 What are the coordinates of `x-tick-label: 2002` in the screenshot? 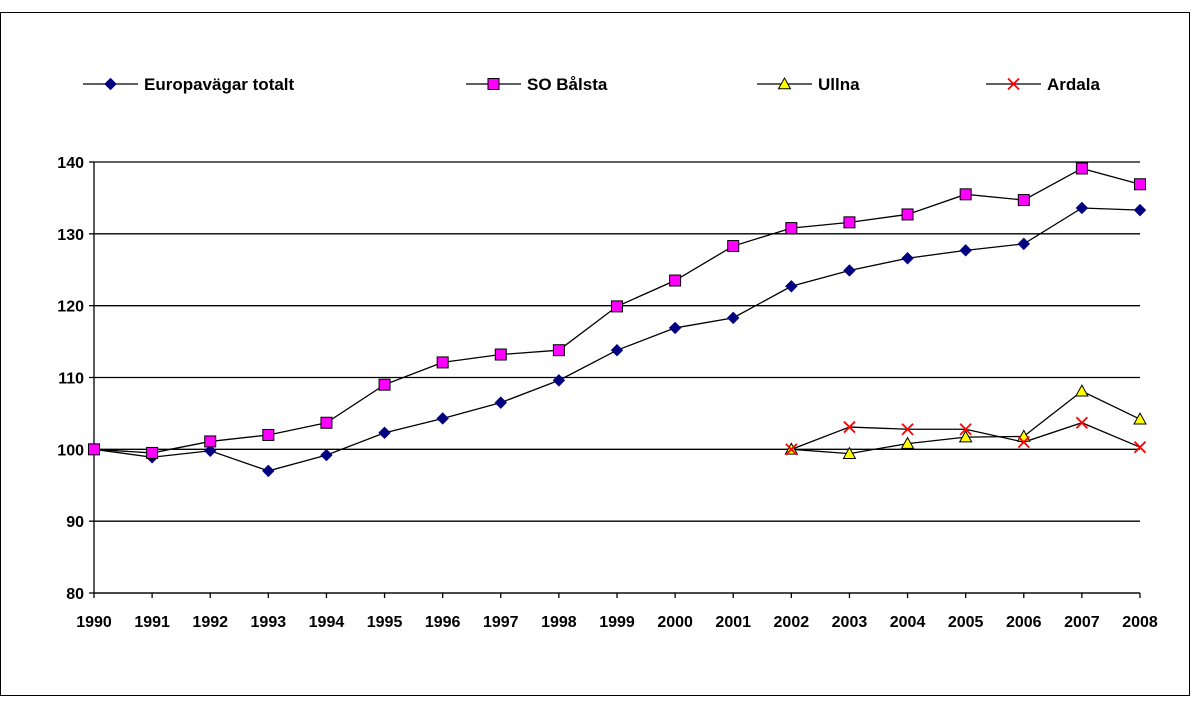 It's located at (792, 622).